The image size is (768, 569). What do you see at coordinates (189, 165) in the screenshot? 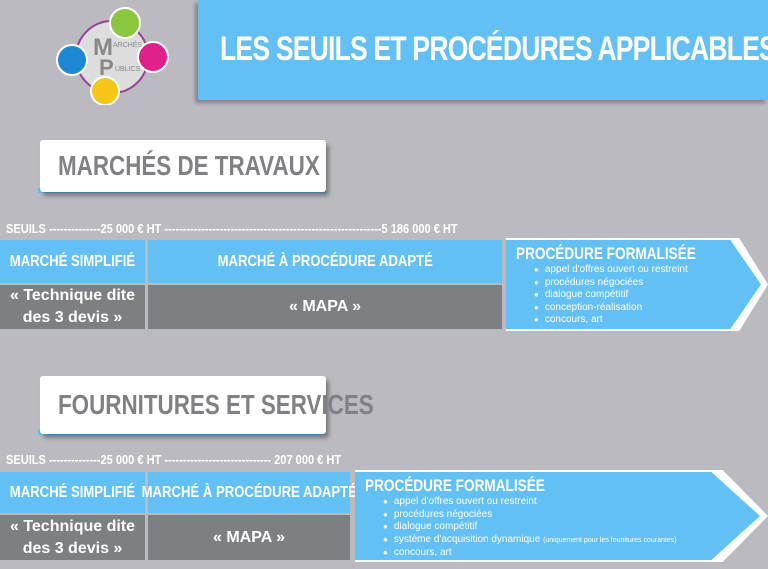
I see `section-title: MARCHÉS DE TRAVAUX` at bounding box center [189, 165].